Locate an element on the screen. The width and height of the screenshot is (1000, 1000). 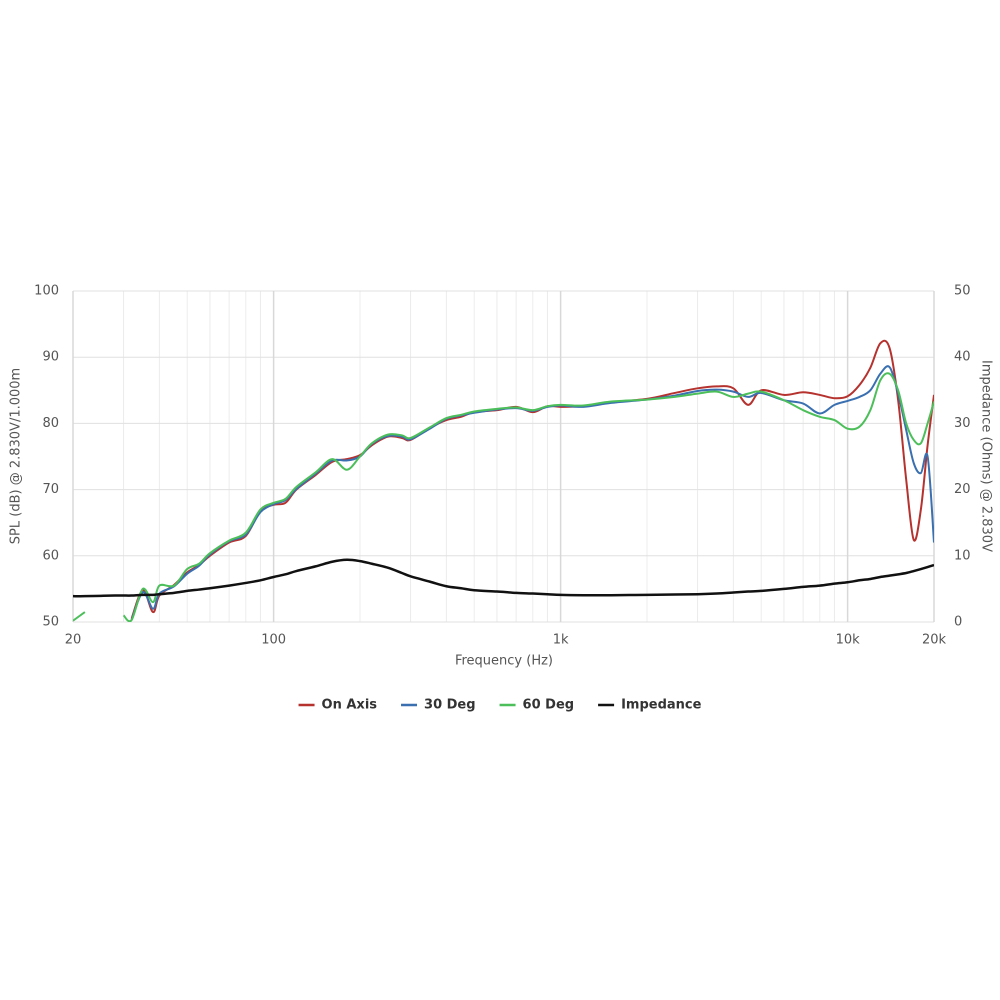
y-axis-label: SPL (dB) @ 2.830V/1.000m is located at coordinates (16, 456).